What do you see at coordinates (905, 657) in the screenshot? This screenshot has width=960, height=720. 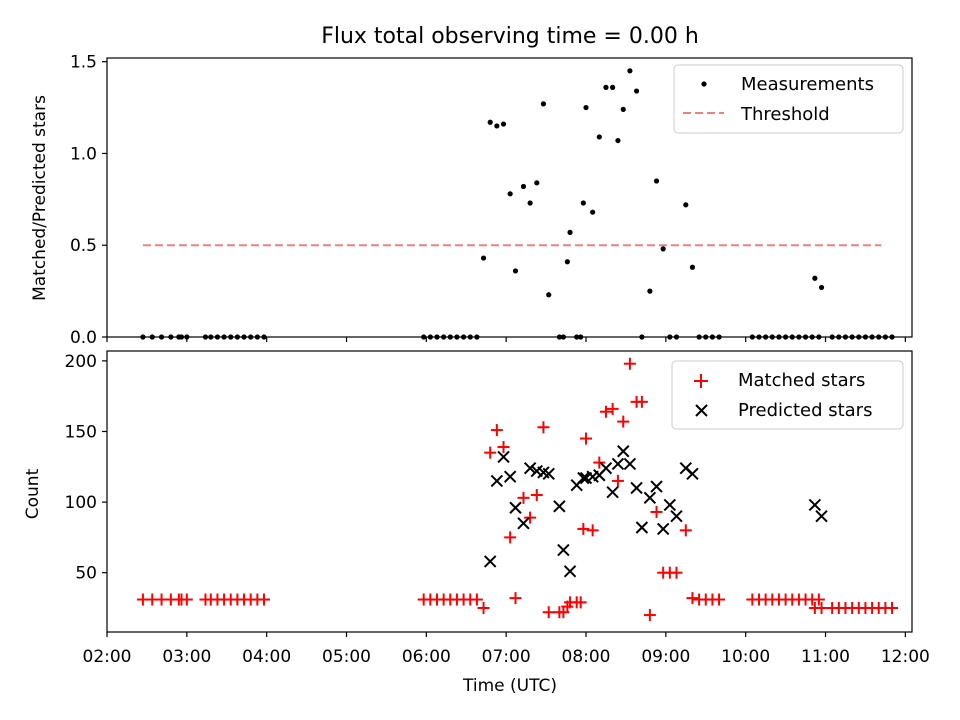 I see `x-tick-label: 12:00` at bounding box center [905, 657].